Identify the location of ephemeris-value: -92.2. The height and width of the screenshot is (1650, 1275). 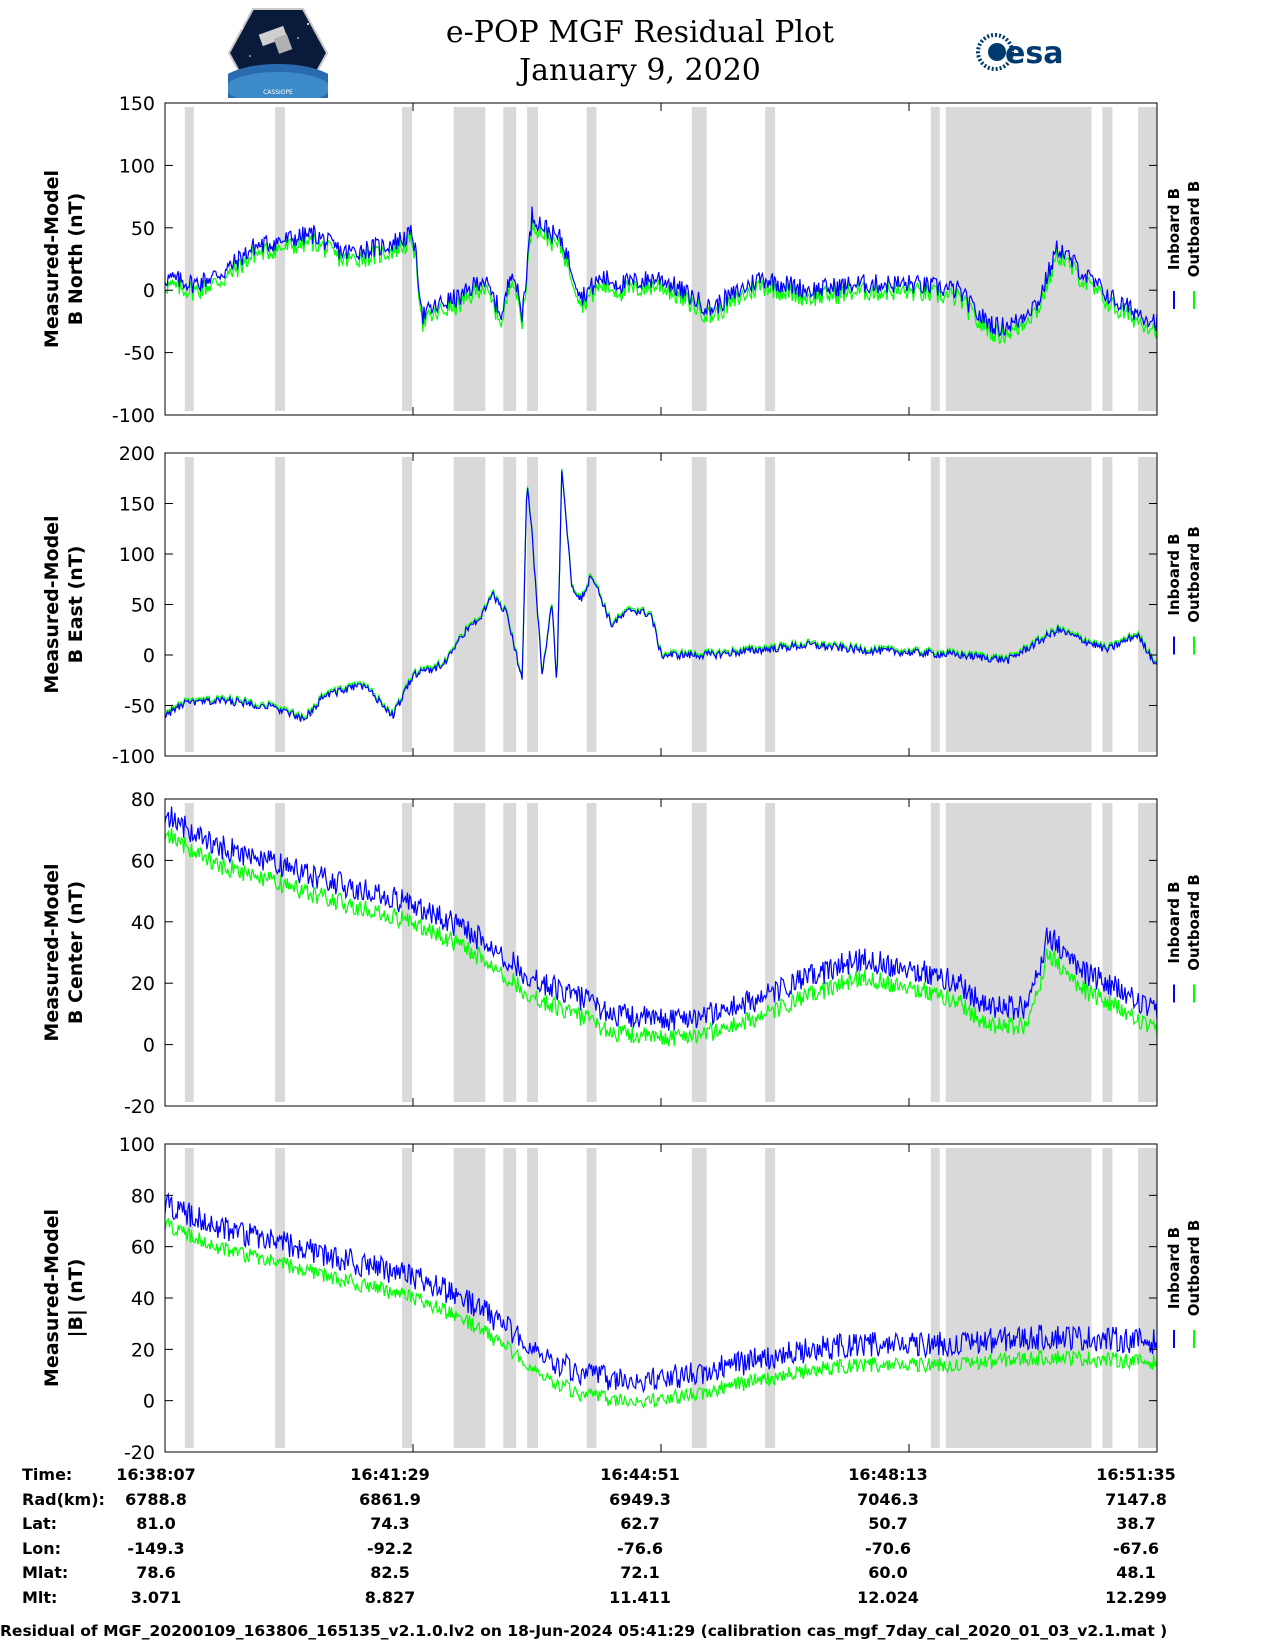
(390, 1548).